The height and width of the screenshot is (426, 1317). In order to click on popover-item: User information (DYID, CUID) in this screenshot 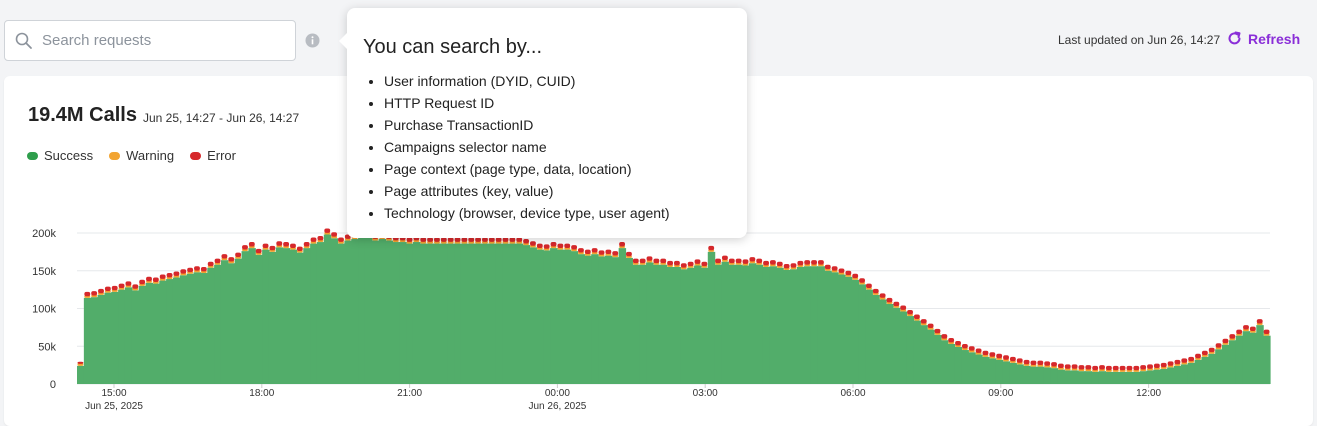, I will do `click(527, 81)`.